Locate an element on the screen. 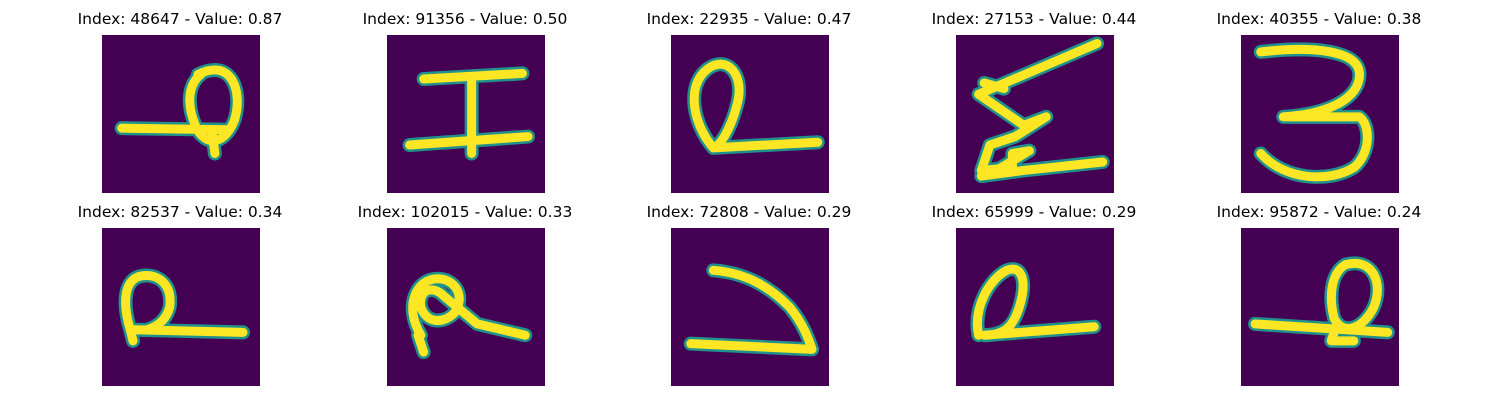 The image size is (1500, 400). panel-title: Index: 40355 - Value: 0.38 is located at coordinates (1319, 19).